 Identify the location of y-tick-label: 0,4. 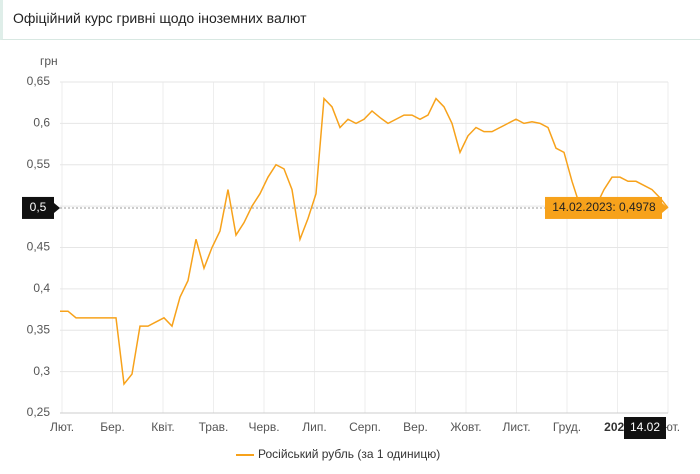
(41, 288).